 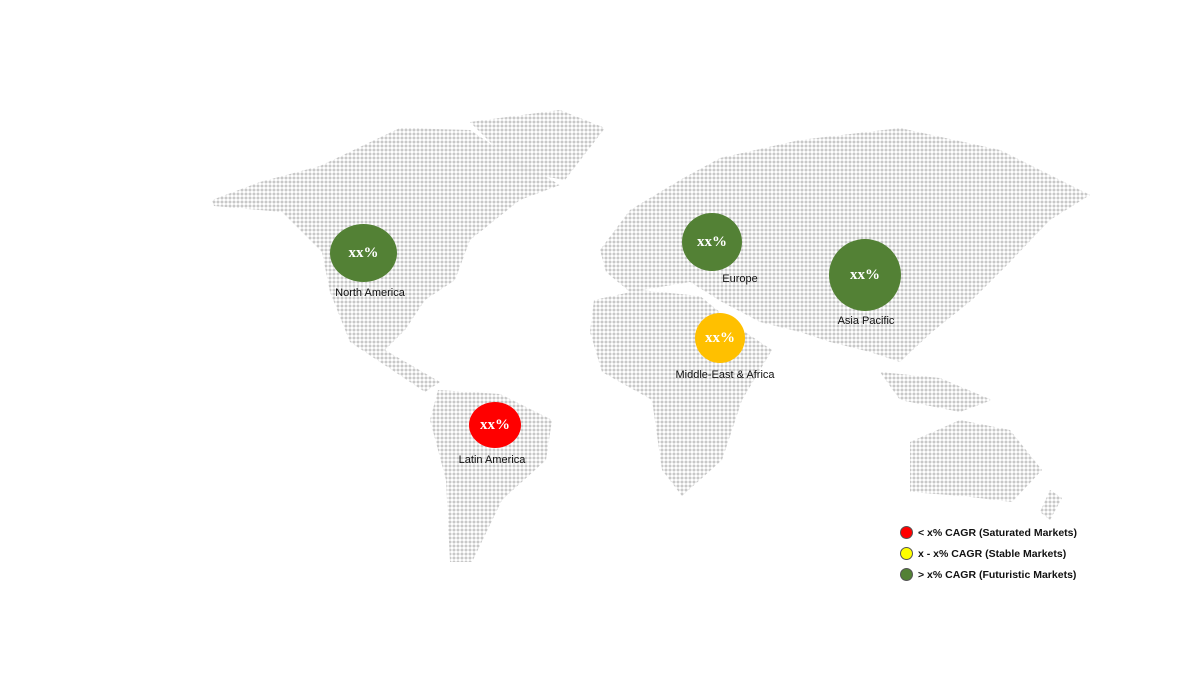 What do you see at coordinates (865, 275) in the screenshot?
I see `bubble-asia-pacific: xx%` at bounding box center [865, 275].